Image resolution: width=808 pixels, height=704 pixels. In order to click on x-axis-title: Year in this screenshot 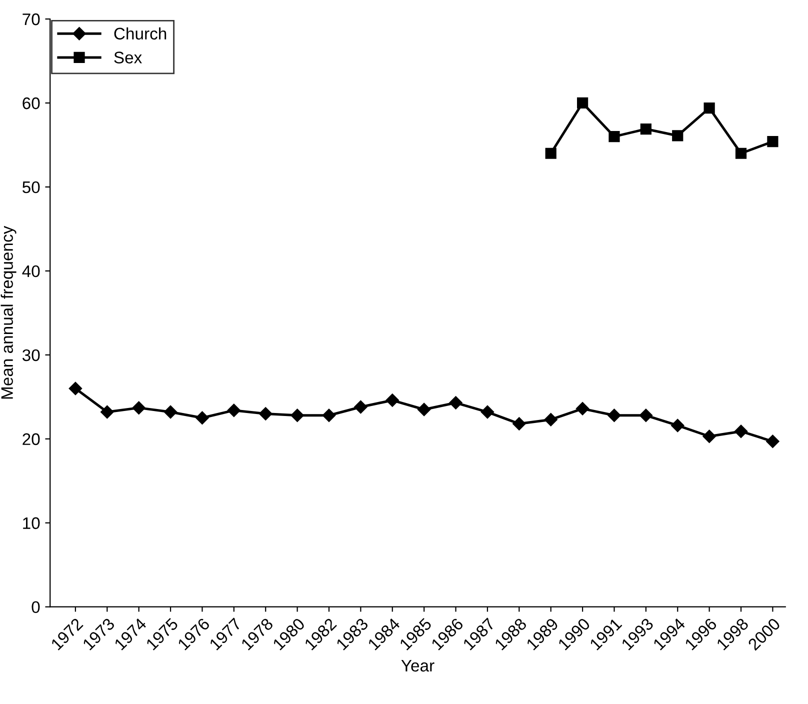, I will do `click(417, 666)`.